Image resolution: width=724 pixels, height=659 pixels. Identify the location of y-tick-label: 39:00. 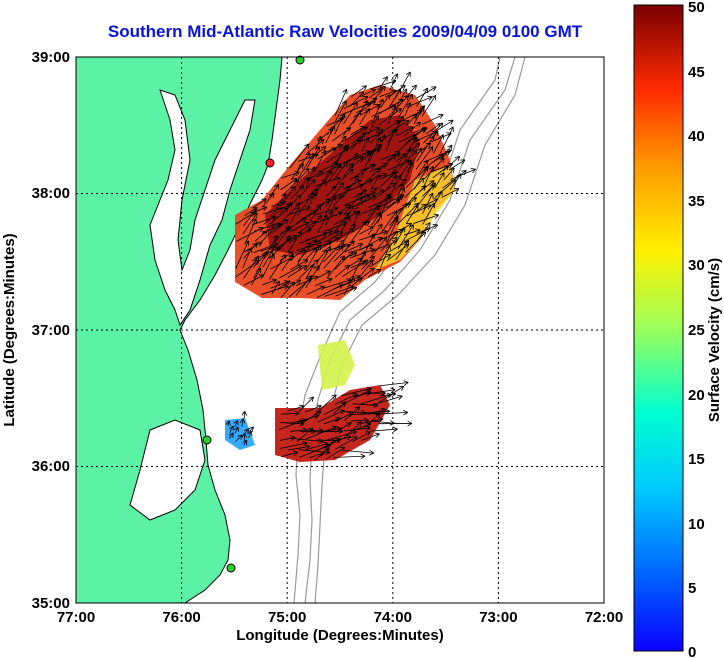
(51, 57).